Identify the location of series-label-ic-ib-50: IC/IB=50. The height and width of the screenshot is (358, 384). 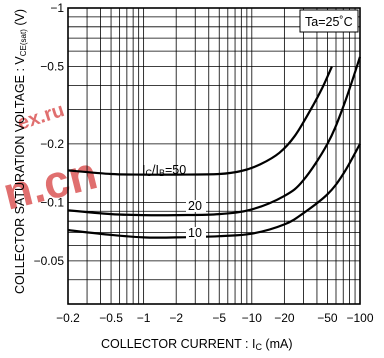
(164, 170).